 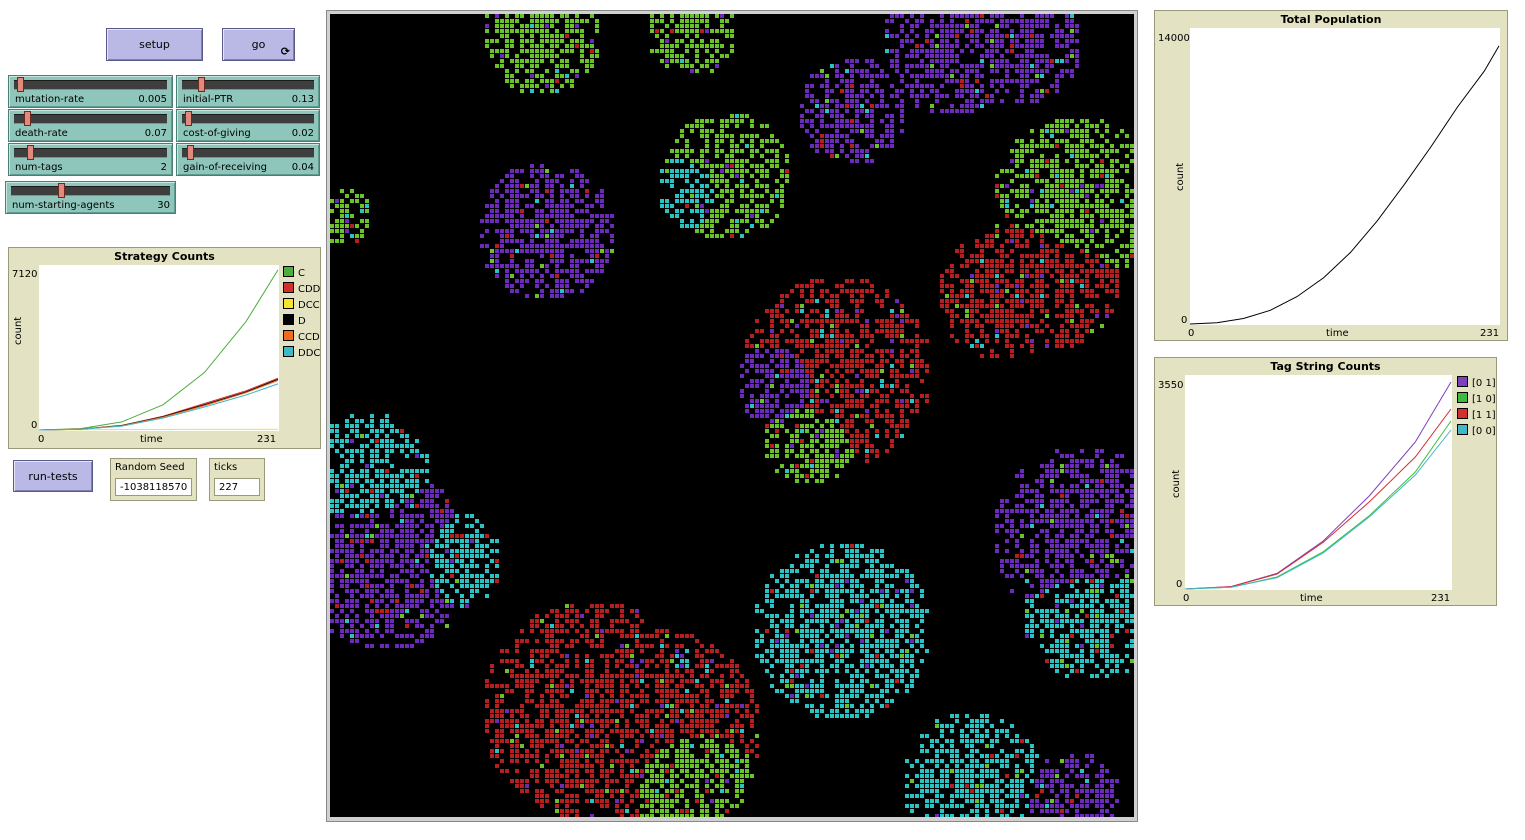 I want to click on y-max-label: 14000, so click(x=1174, y=38).